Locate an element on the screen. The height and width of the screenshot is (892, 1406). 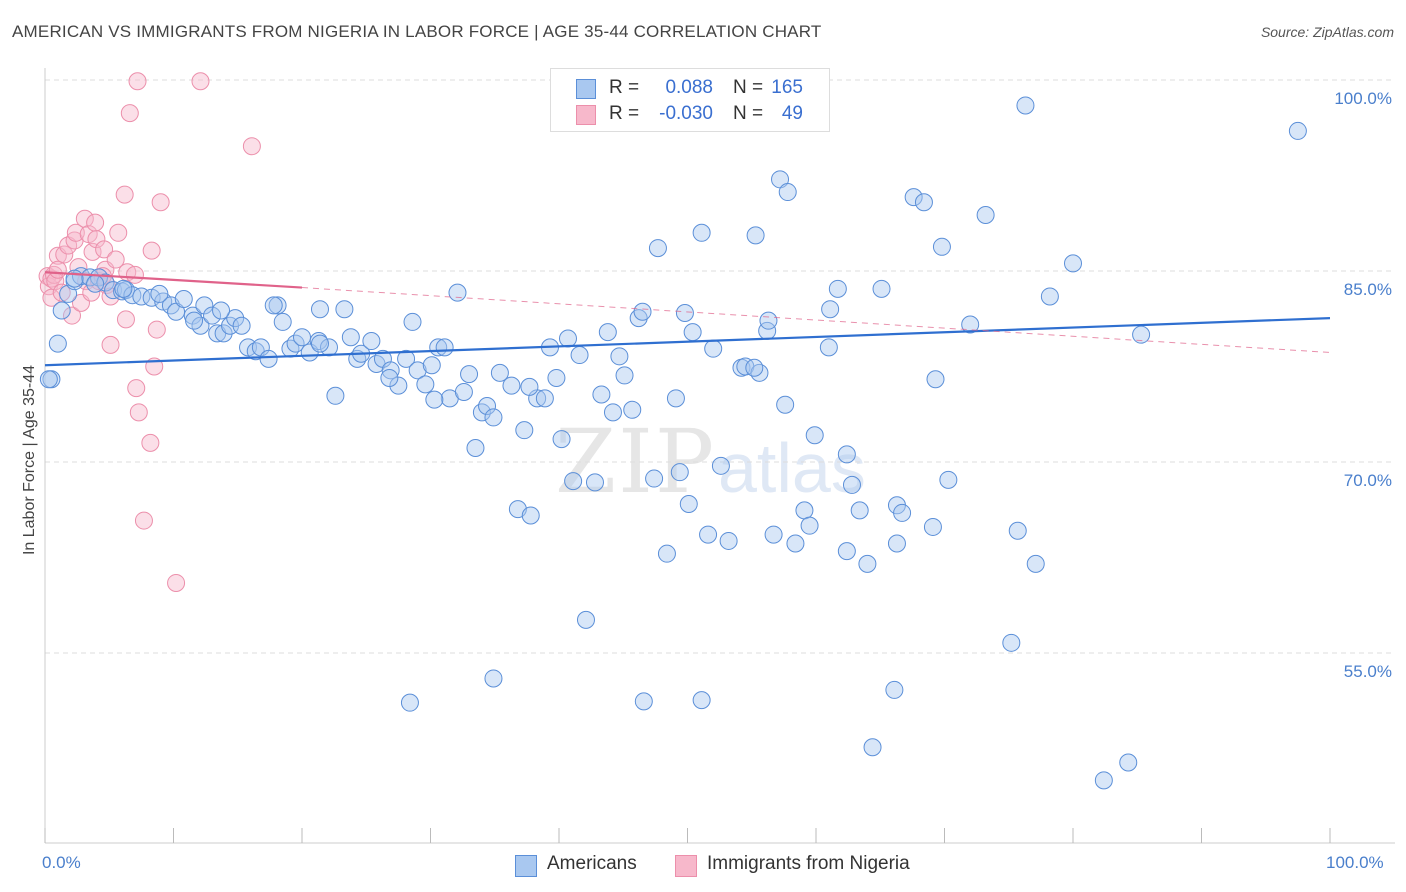
legend-label-americans: Americans is located at coordinates (592, 863).